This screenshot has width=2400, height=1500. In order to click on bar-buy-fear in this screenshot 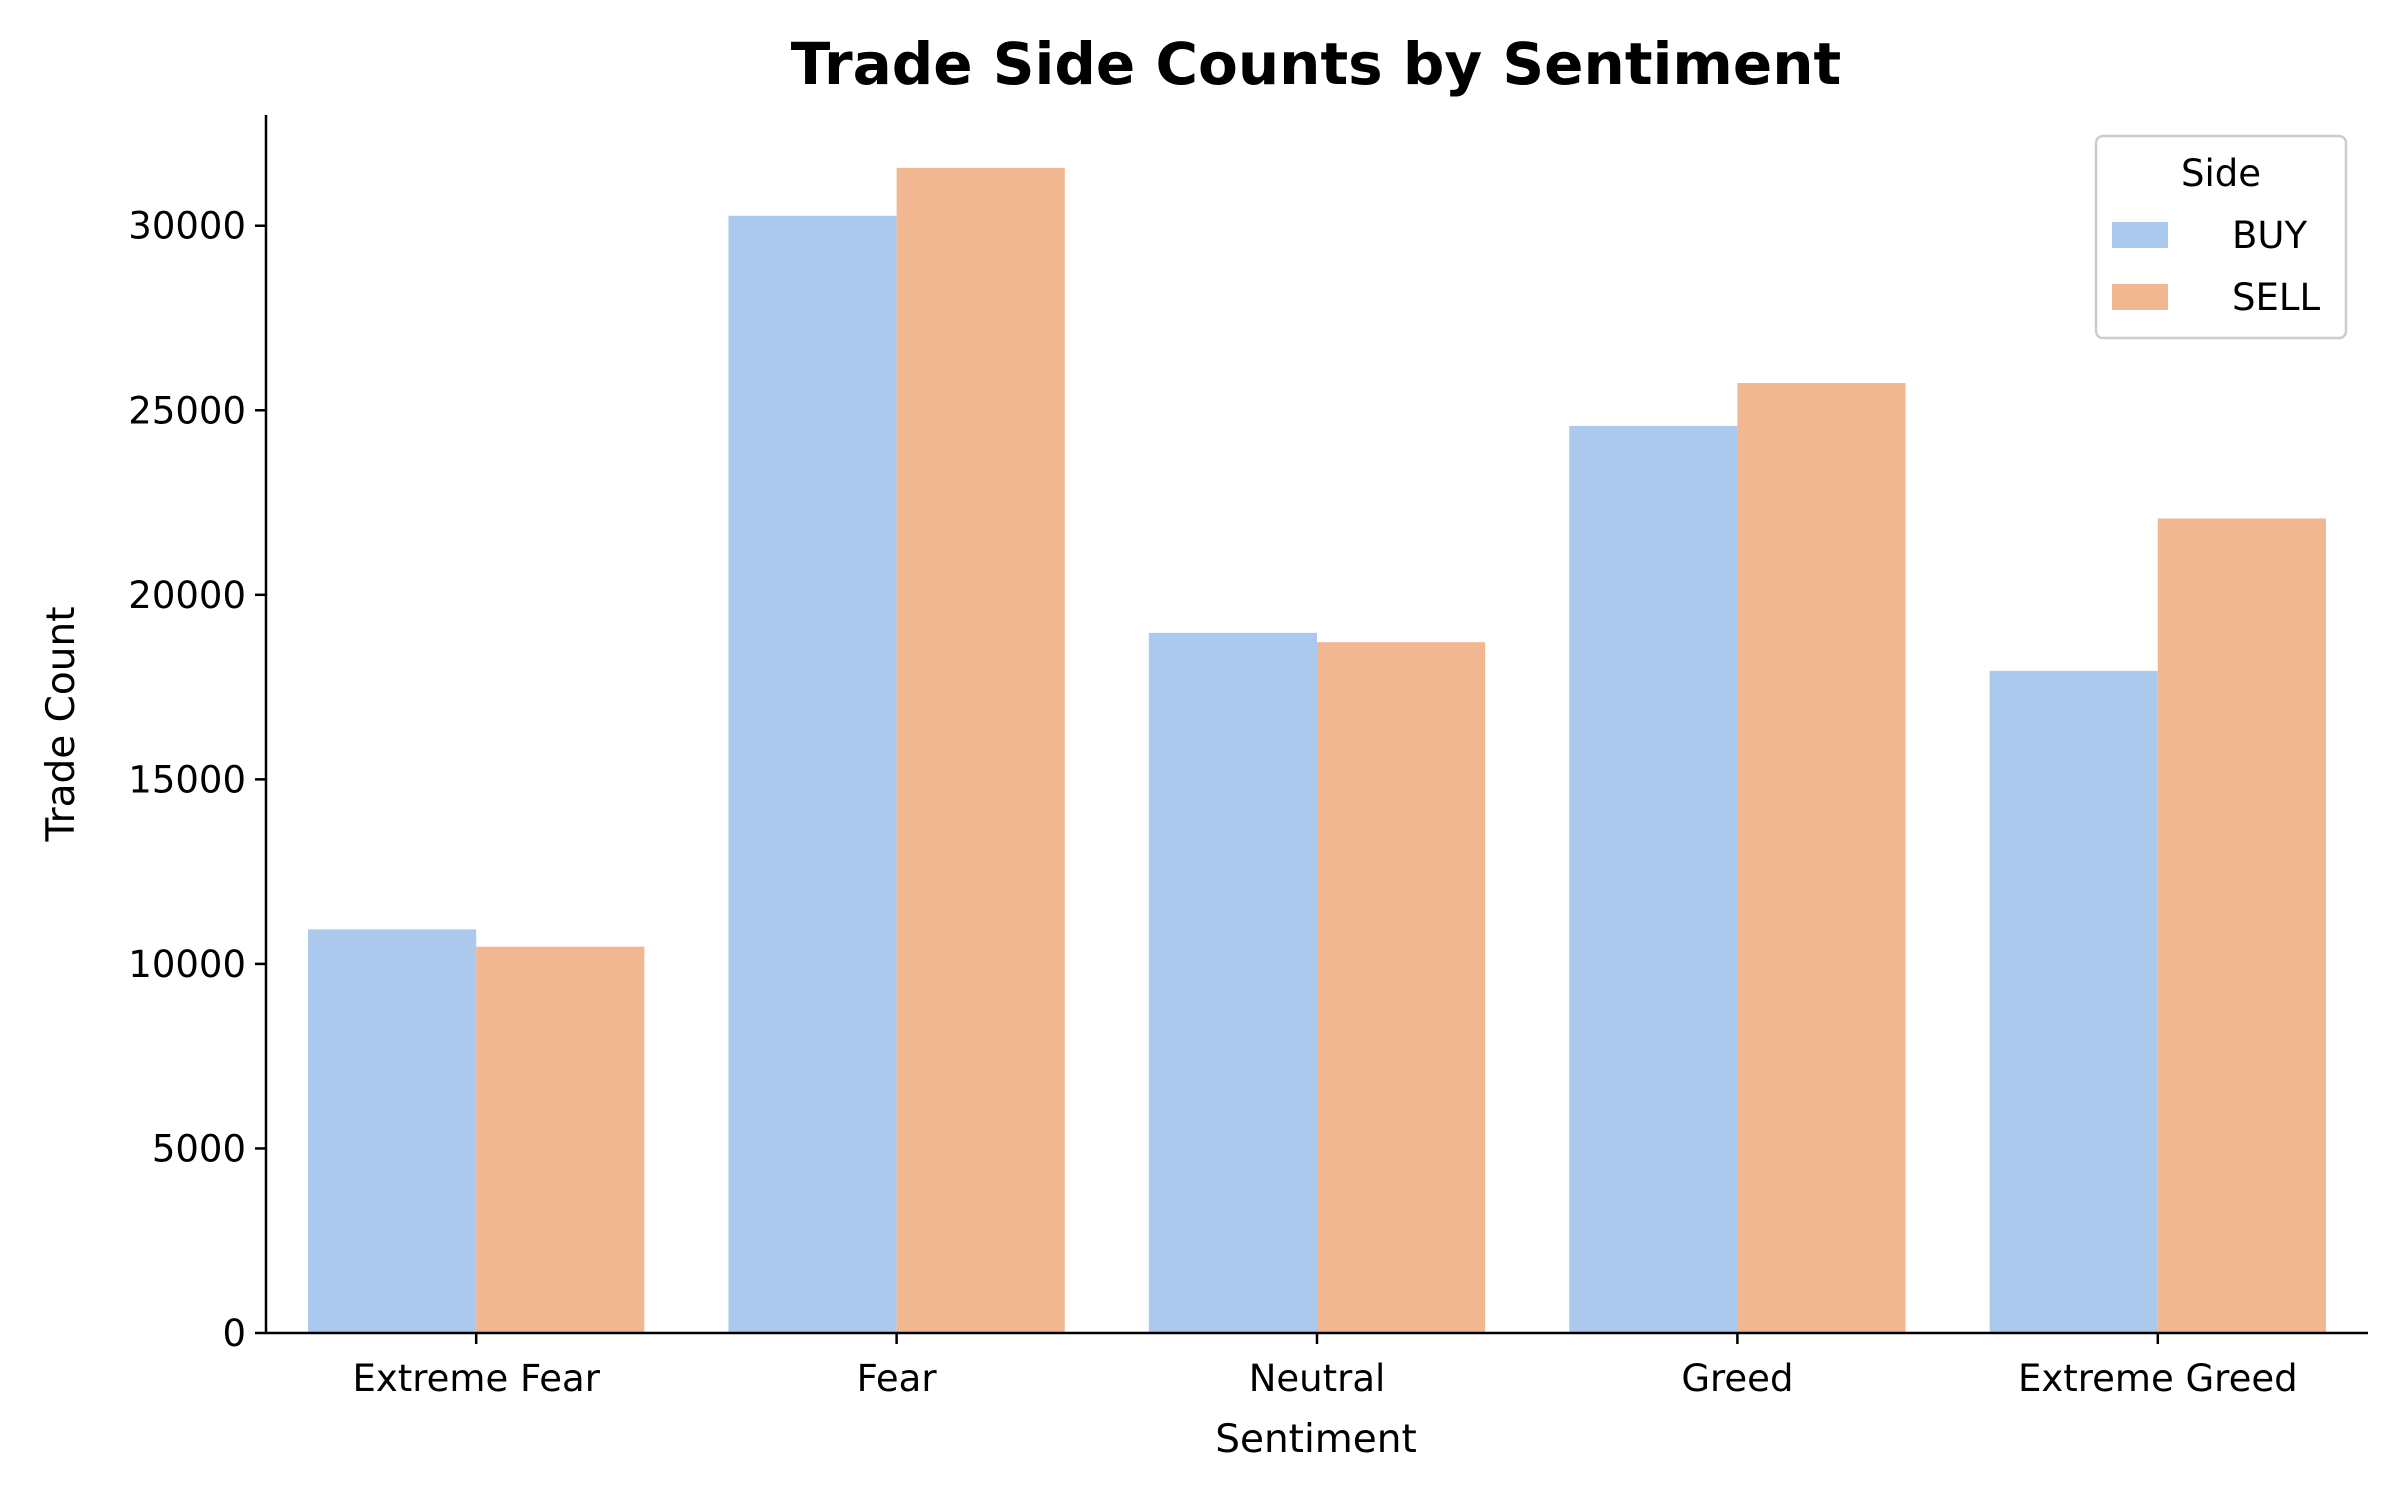, I will do `click(812, 774)`.